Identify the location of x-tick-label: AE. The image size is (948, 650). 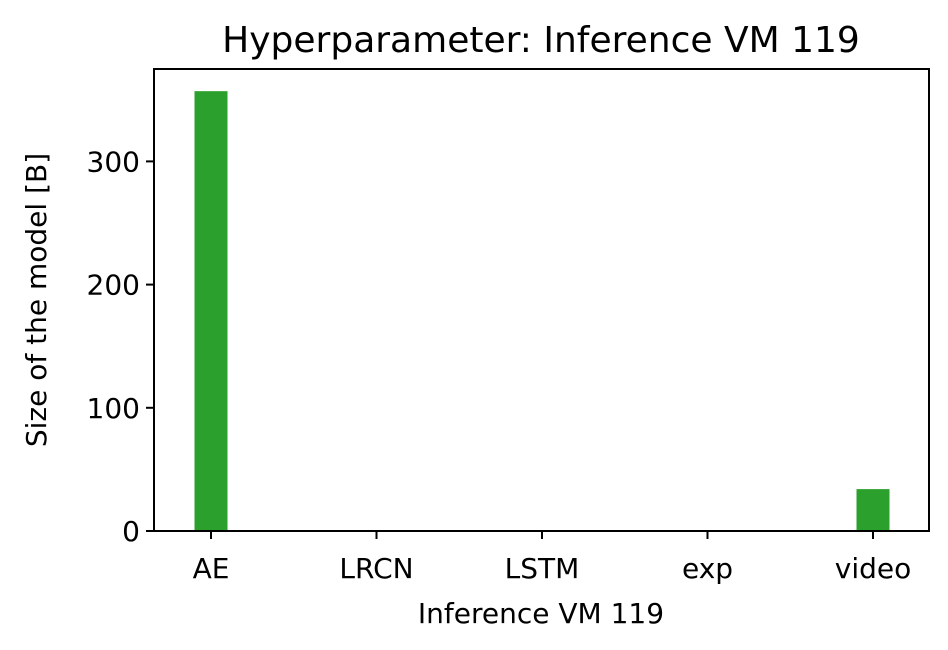
(211, 568).